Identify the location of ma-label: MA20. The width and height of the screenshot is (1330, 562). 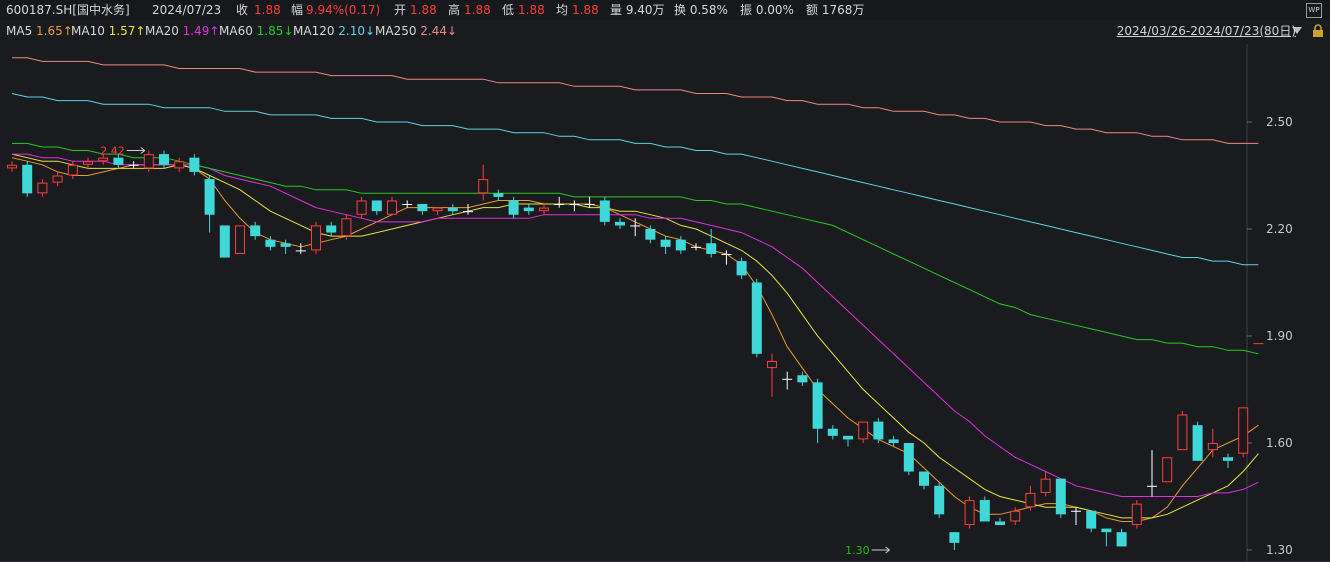
(162, 31).